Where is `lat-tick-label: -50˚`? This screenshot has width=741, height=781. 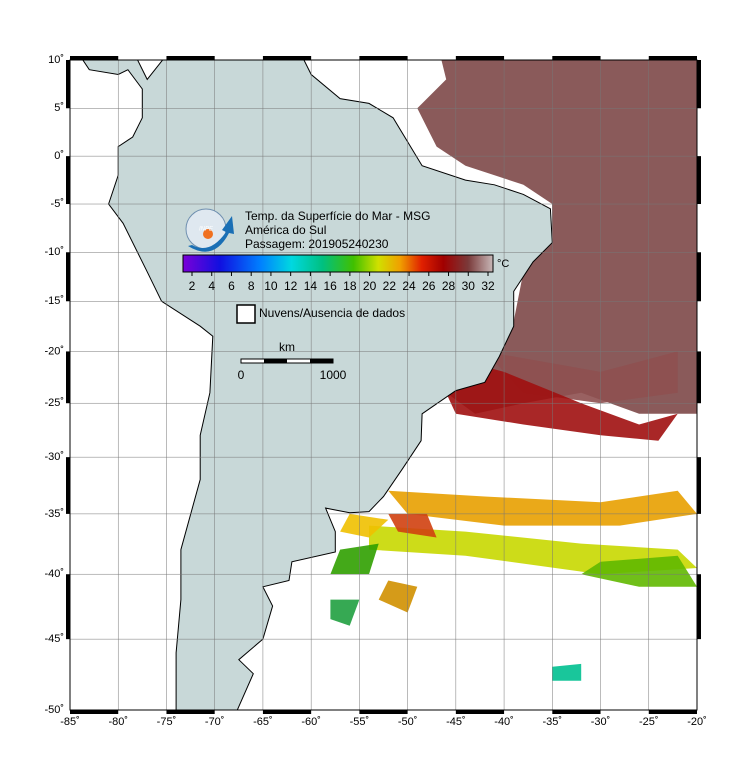
lat-tick-label: -50˚ is located at coordinates (54, 710).